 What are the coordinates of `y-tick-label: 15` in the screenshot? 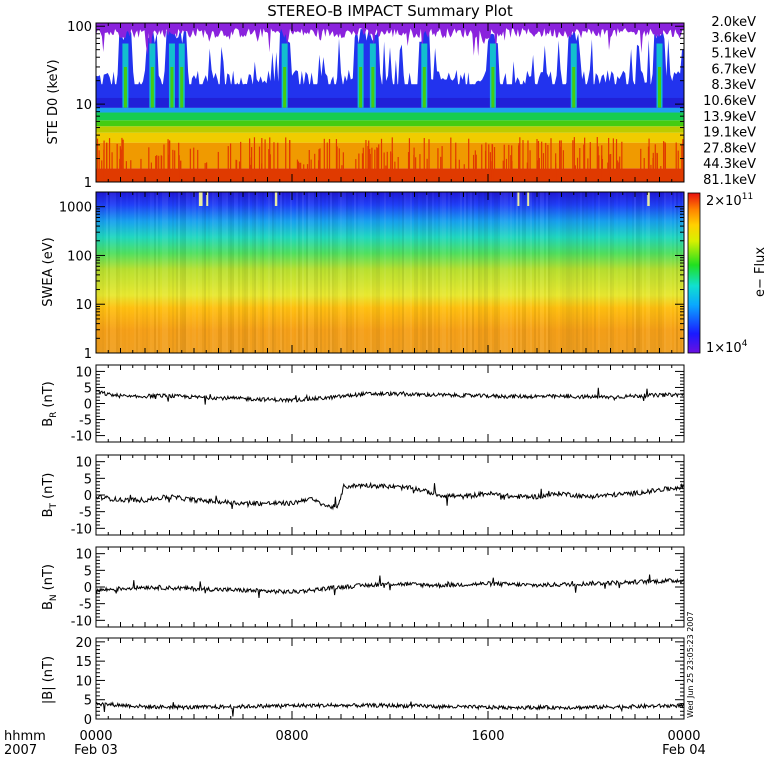 It's located at (83, 662).